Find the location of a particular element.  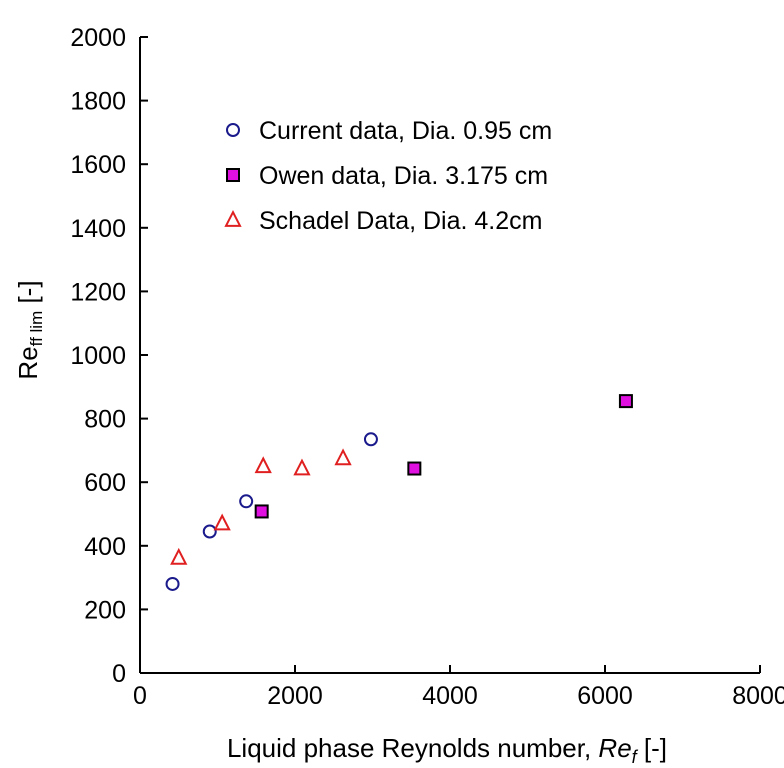

x-tick-label: 2000 is located at coordinates (295, 696).